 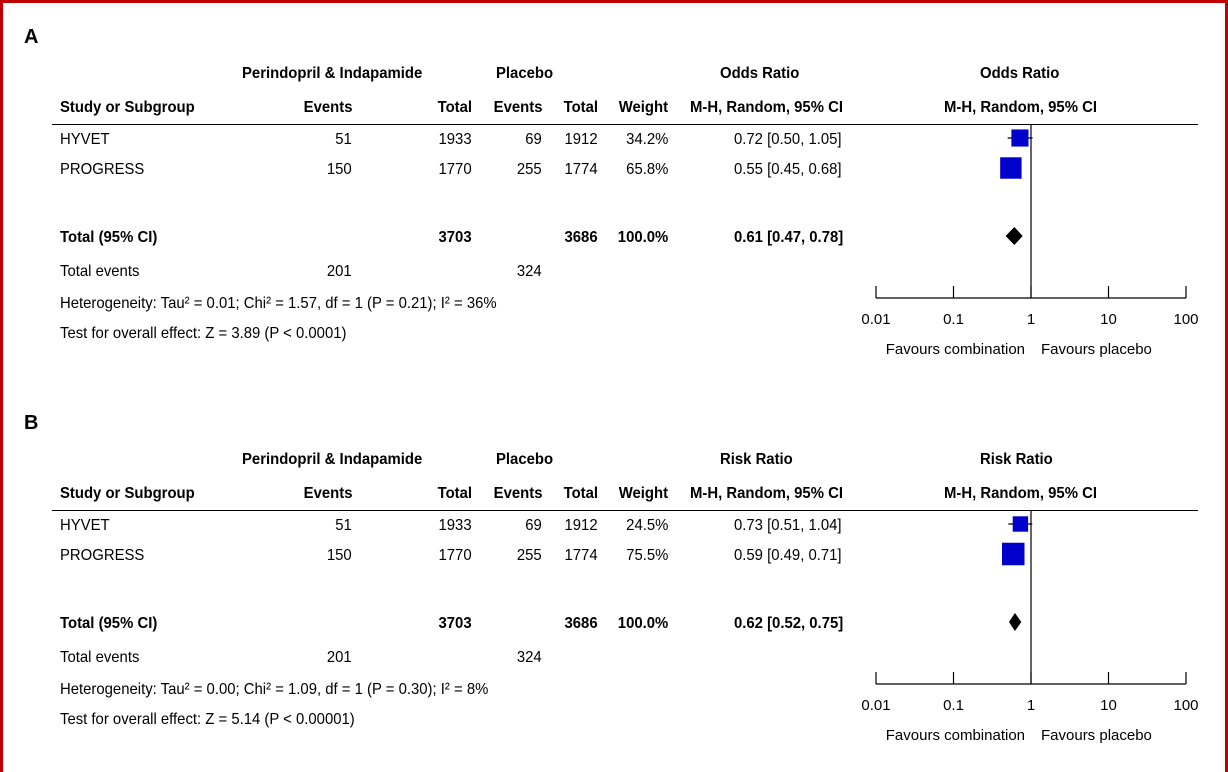 What do you see at coordinates (646, 169) in the screenshot?
I see `study-weight: 65.8%` at bounding box center [646, 169].